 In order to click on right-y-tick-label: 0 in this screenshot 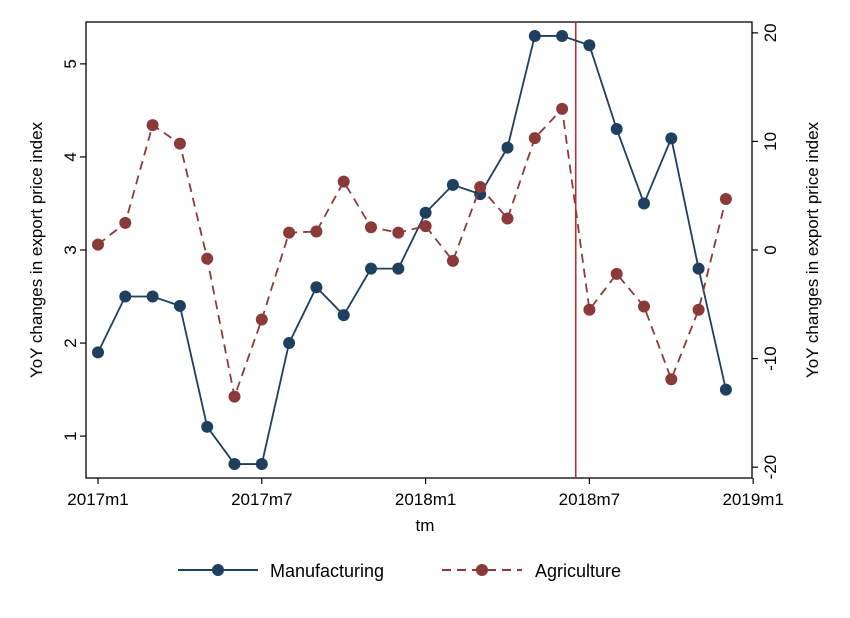, I will do `click(770, 249)`.